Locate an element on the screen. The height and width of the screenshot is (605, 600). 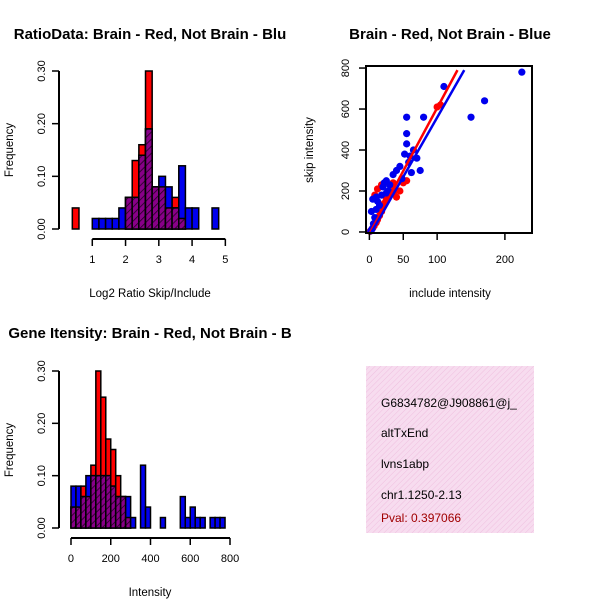
intensity-scatter-y-tick-label: 800 is located at coordinates (346, 68).